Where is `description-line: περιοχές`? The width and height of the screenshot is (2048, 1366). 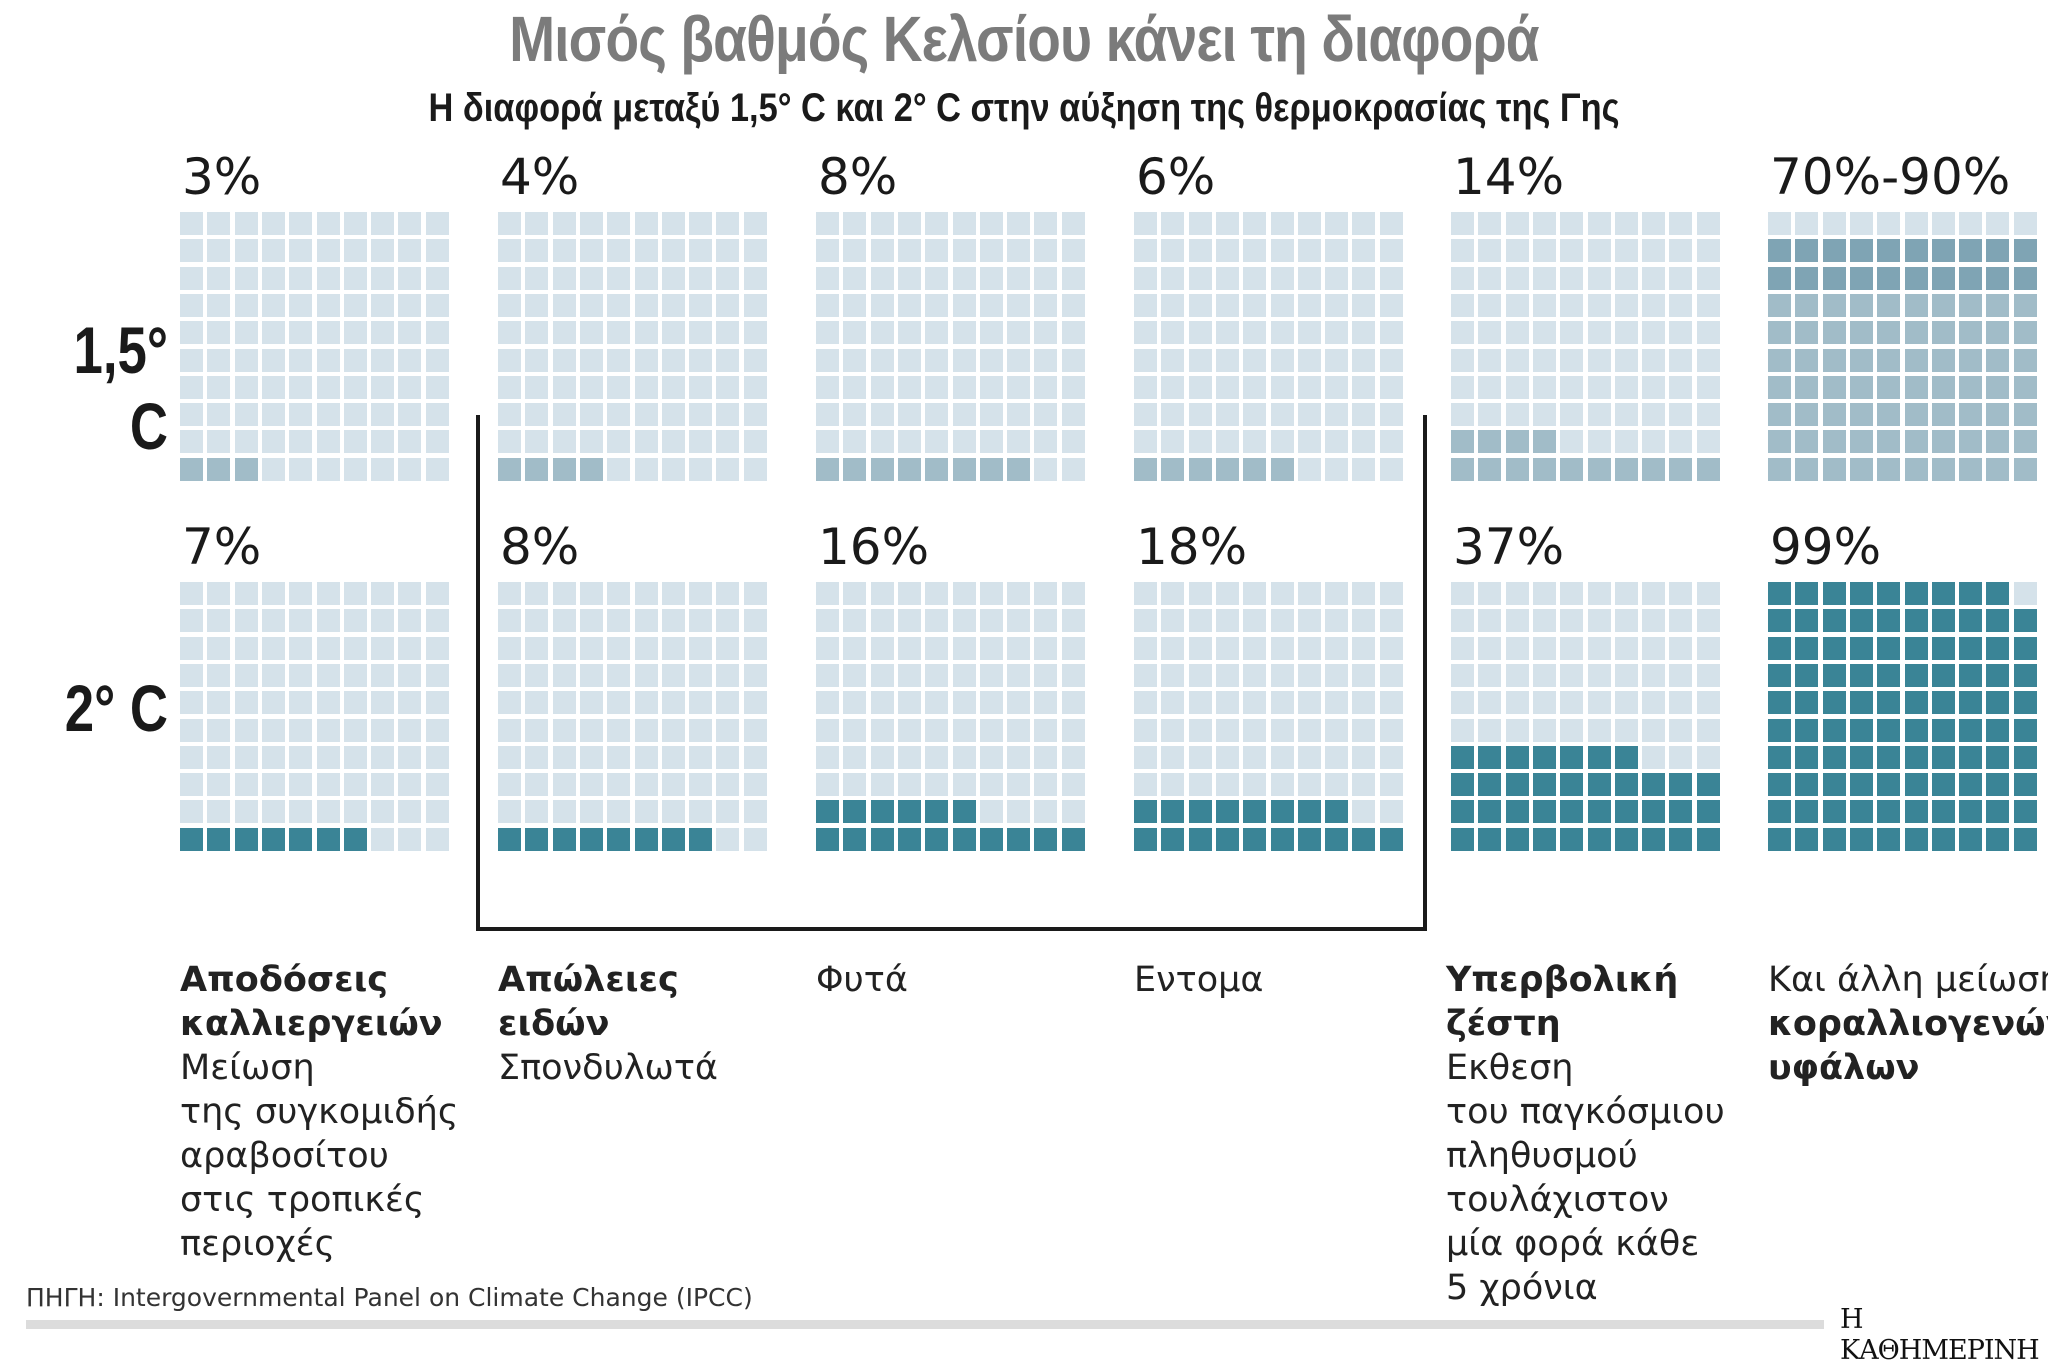
description-line: περιοχές is located at coordinates (258, 1244).